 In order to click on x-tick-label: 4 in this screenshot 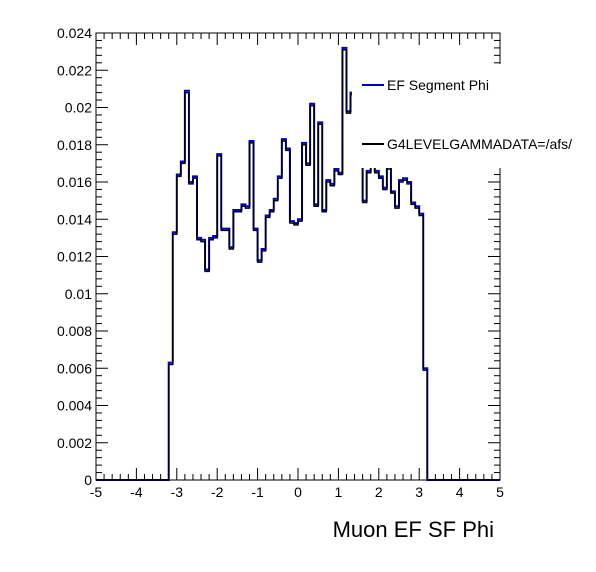, I will do `click(460, 492)`.